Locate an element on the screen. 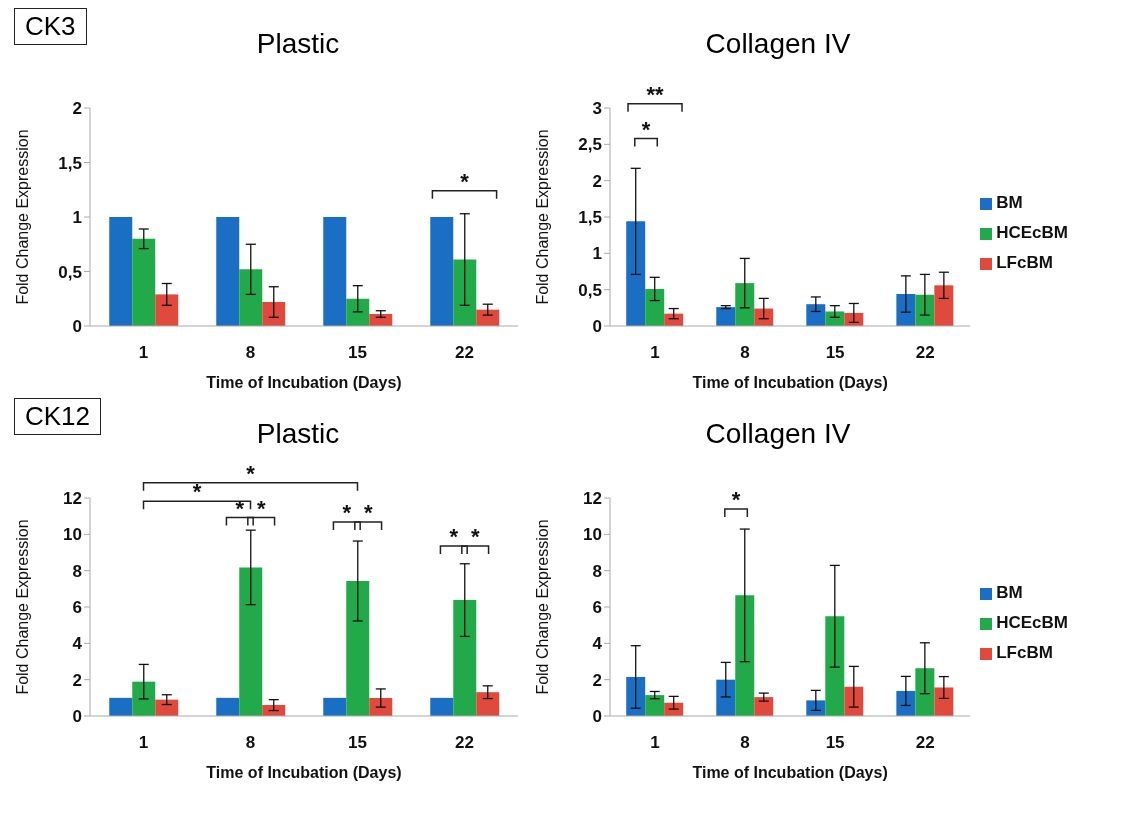 The width and height of the screenshot is (1126, 818). chart-title: Plastic is located at coordinates (298, 433).